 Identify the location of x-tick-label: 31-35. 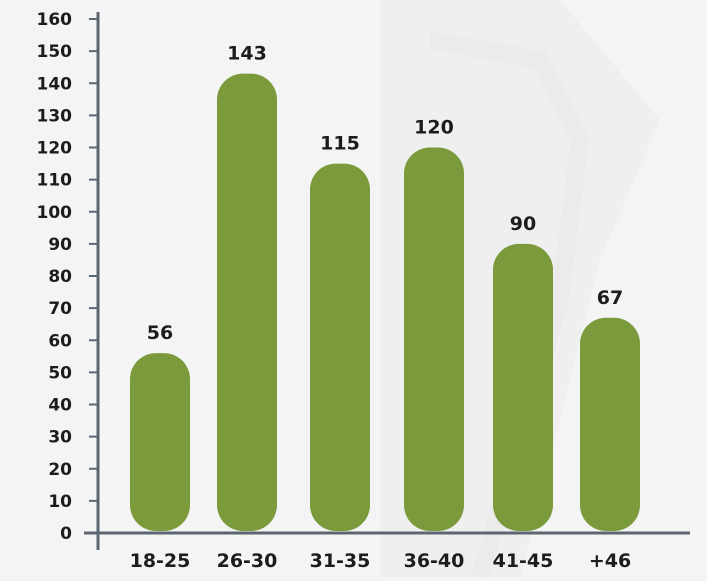
(340, 561).